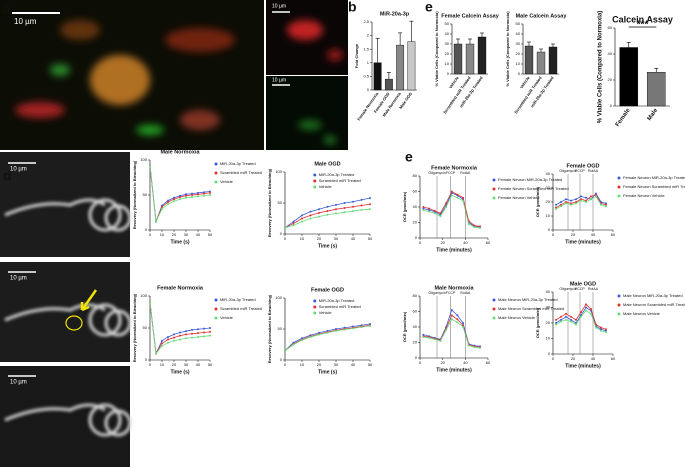 The height and width of the screenshot is (467, 685). Describe the element at coordinates (415, 222) in the screenshot. I see `y-tick-label: 20` at that location.